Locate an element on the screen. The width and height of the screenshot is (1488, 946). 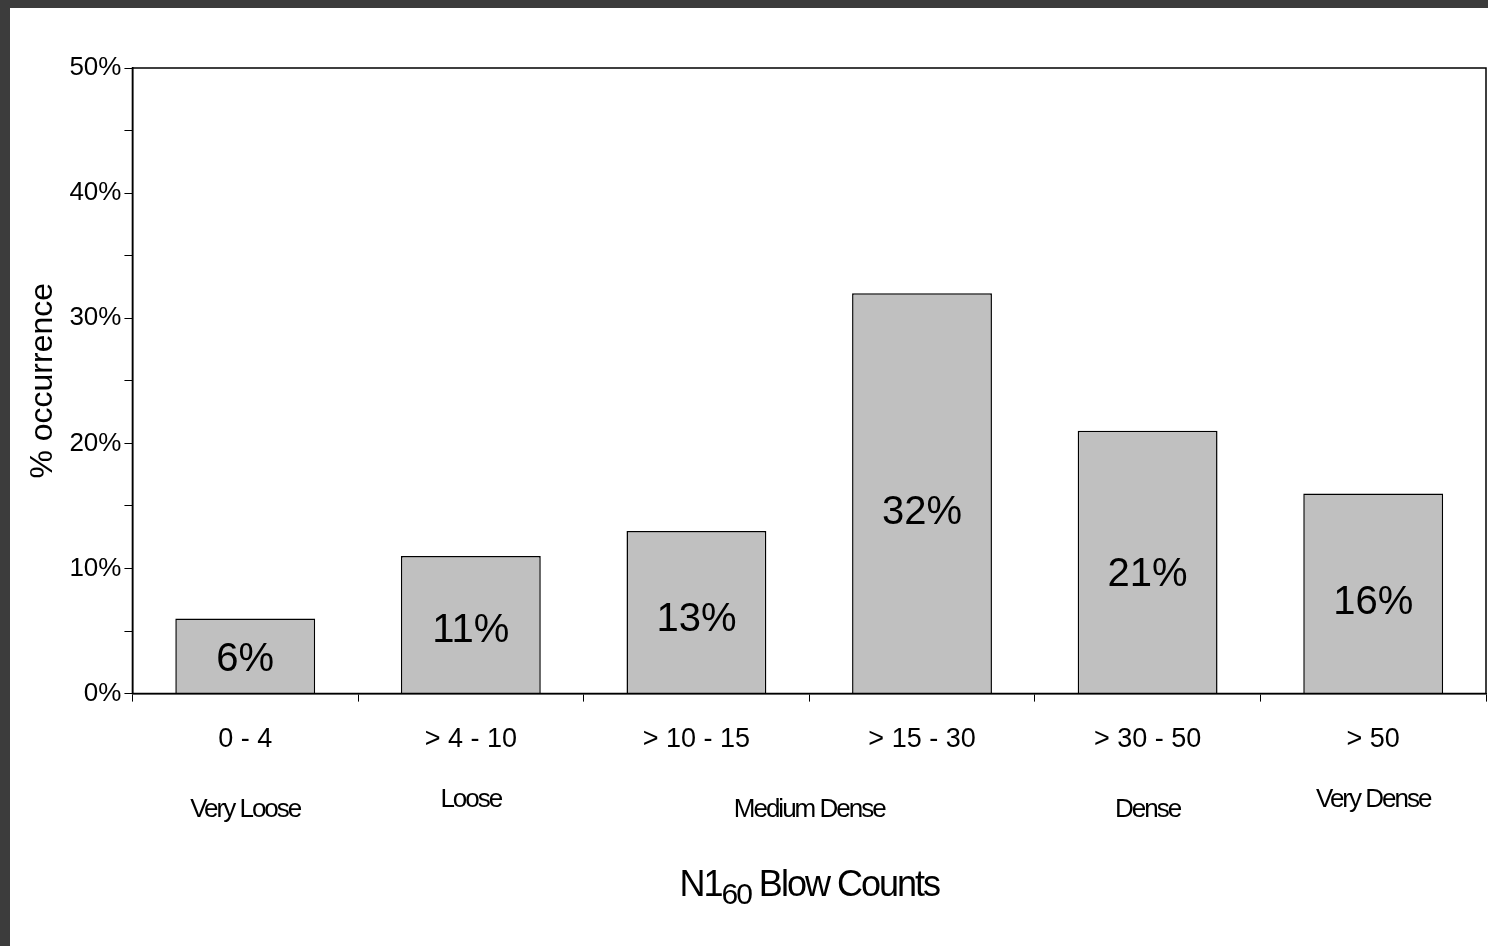
data-label: 16% is located at coordinates (1373, 600).